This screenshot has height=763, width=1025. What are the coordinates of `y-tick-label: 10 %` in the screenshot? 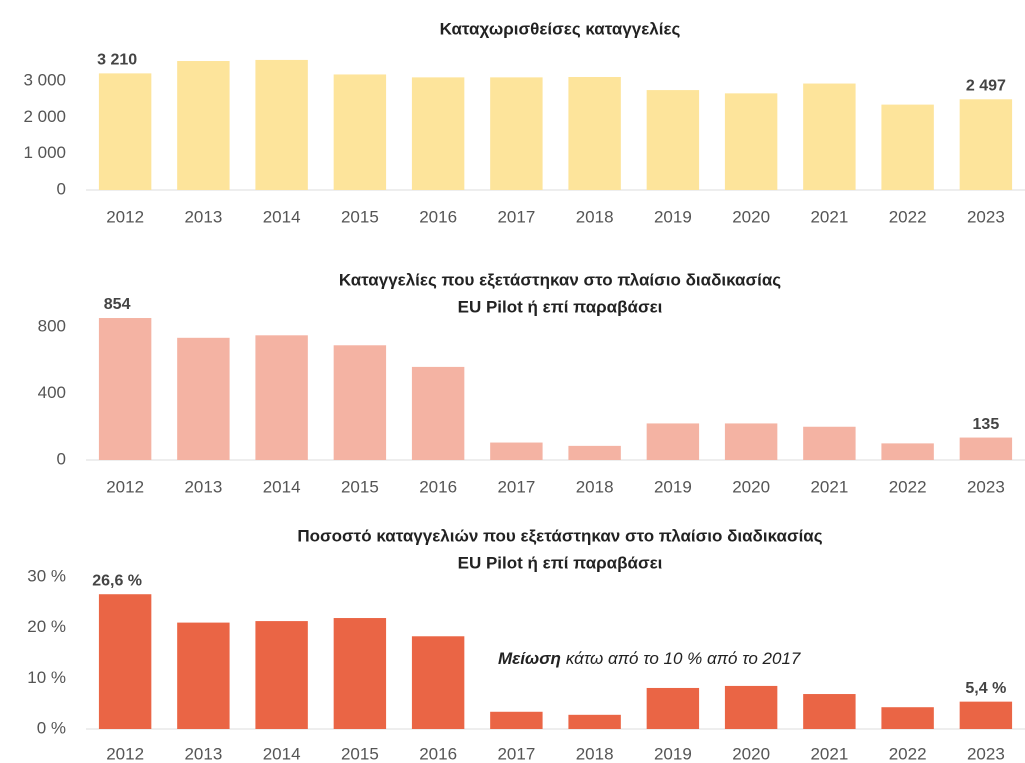 It's located at (46, 677).